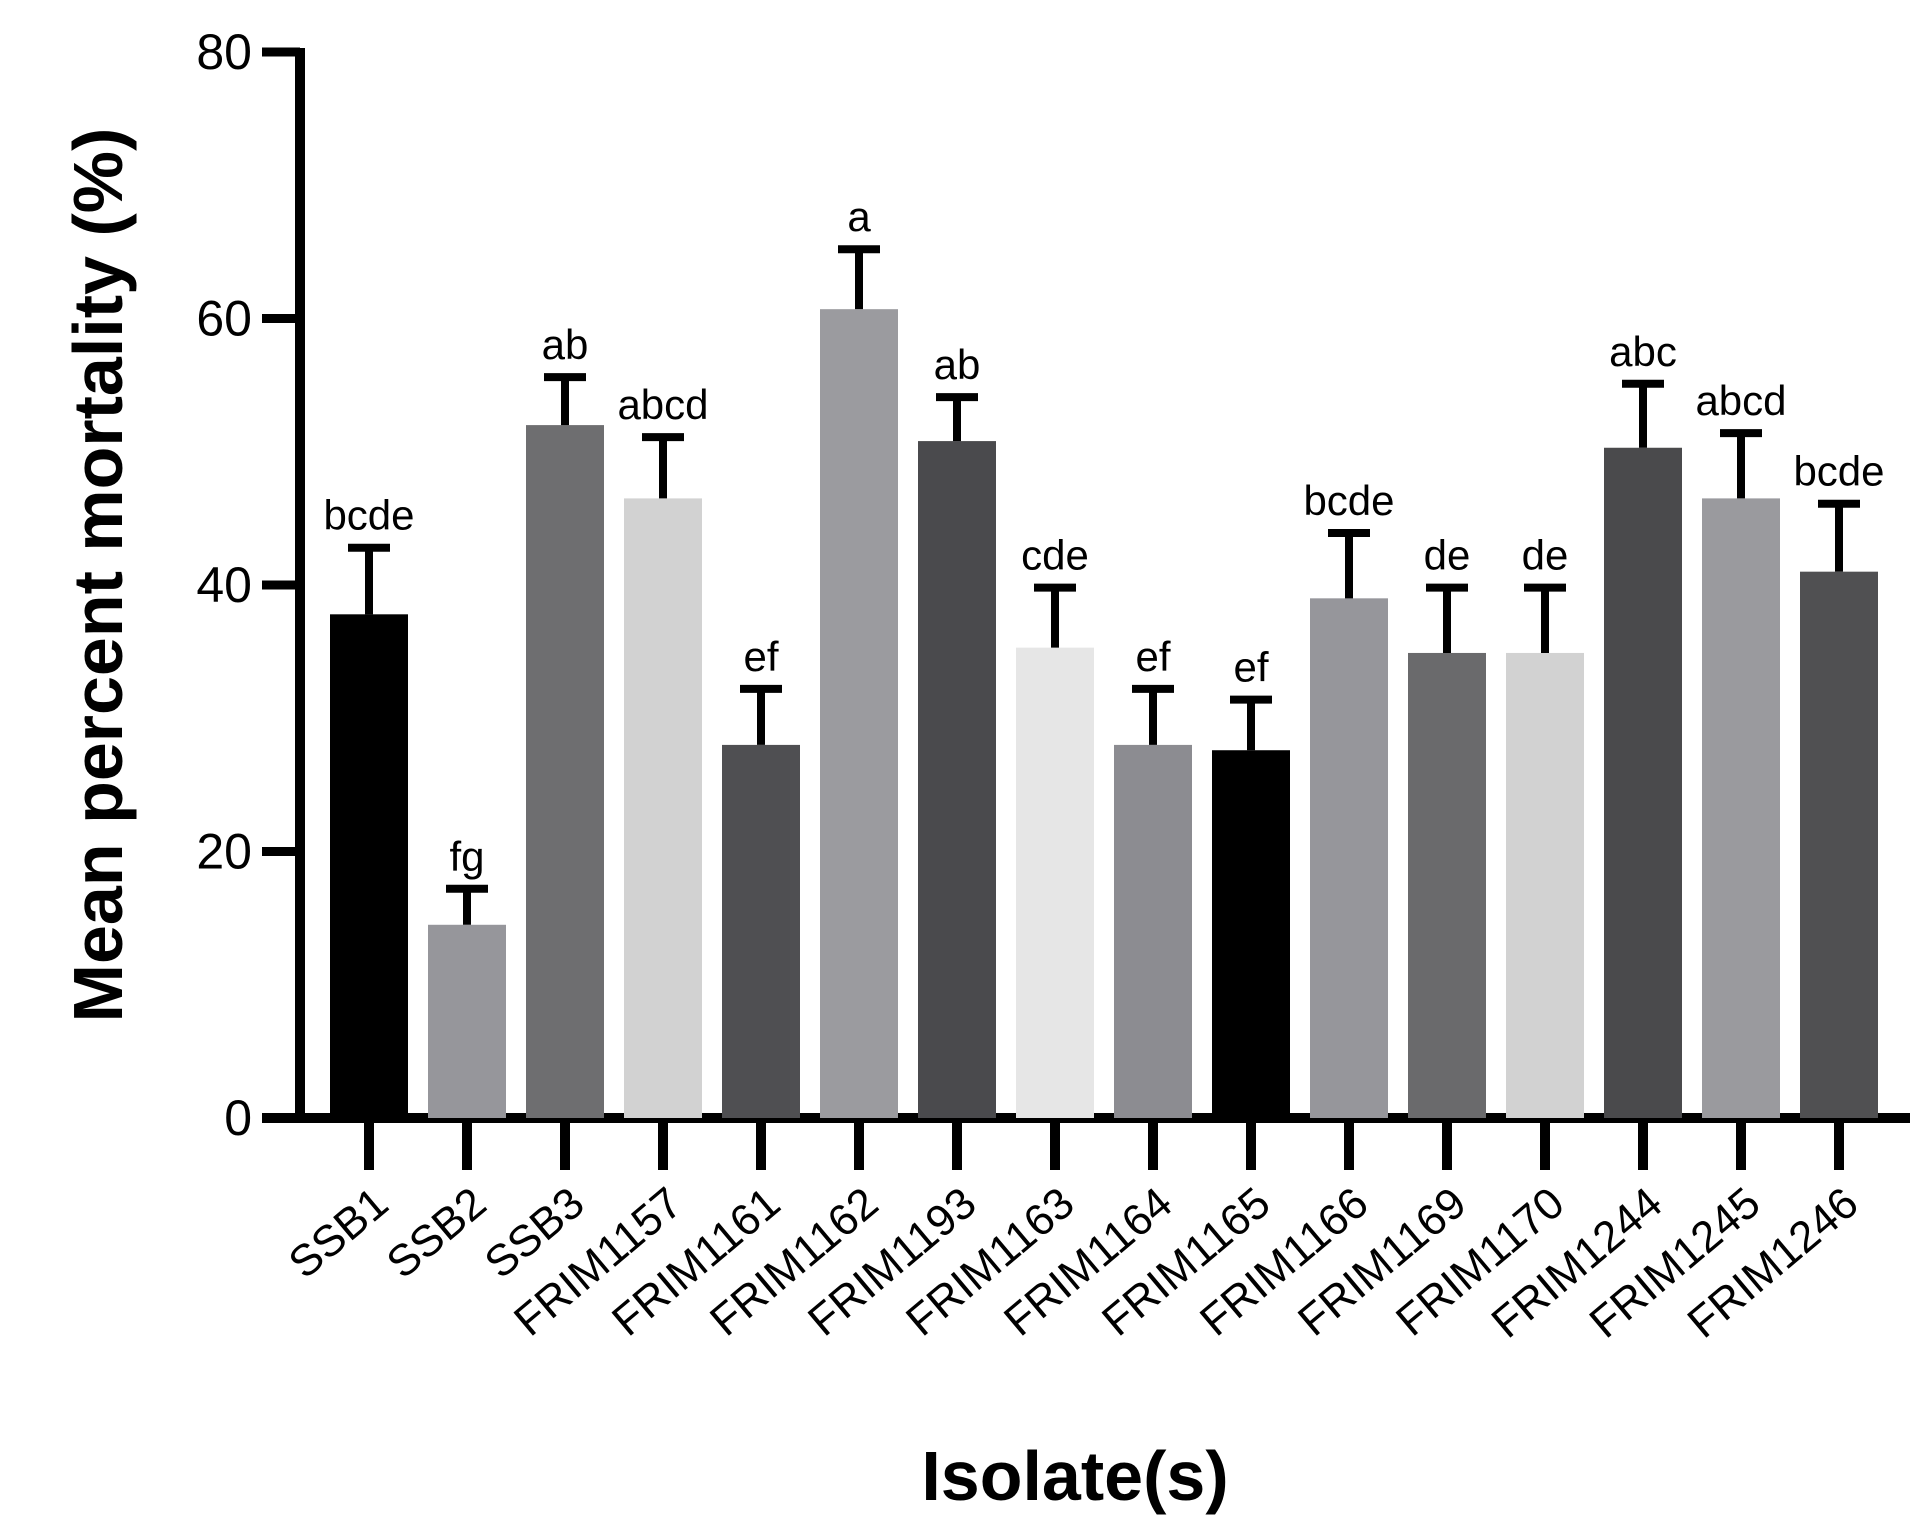  I want to click on y-tick-label: 60, so click(224, 319).